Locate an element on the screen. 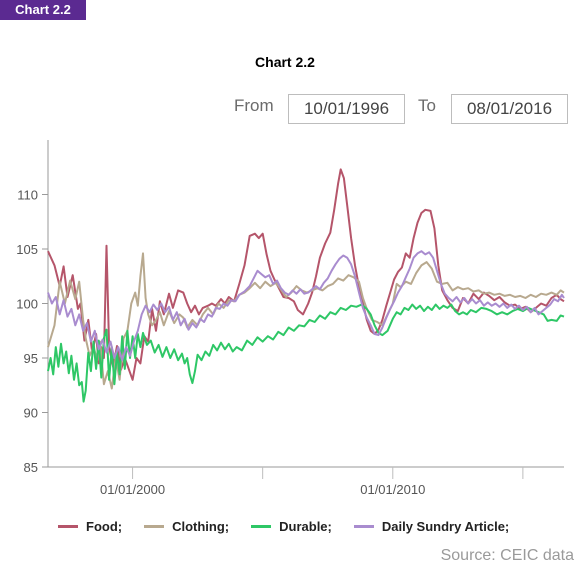 The width and height of the screenshot is (582, 582). legend-item: Durable; is located at coordinates (291, 526).